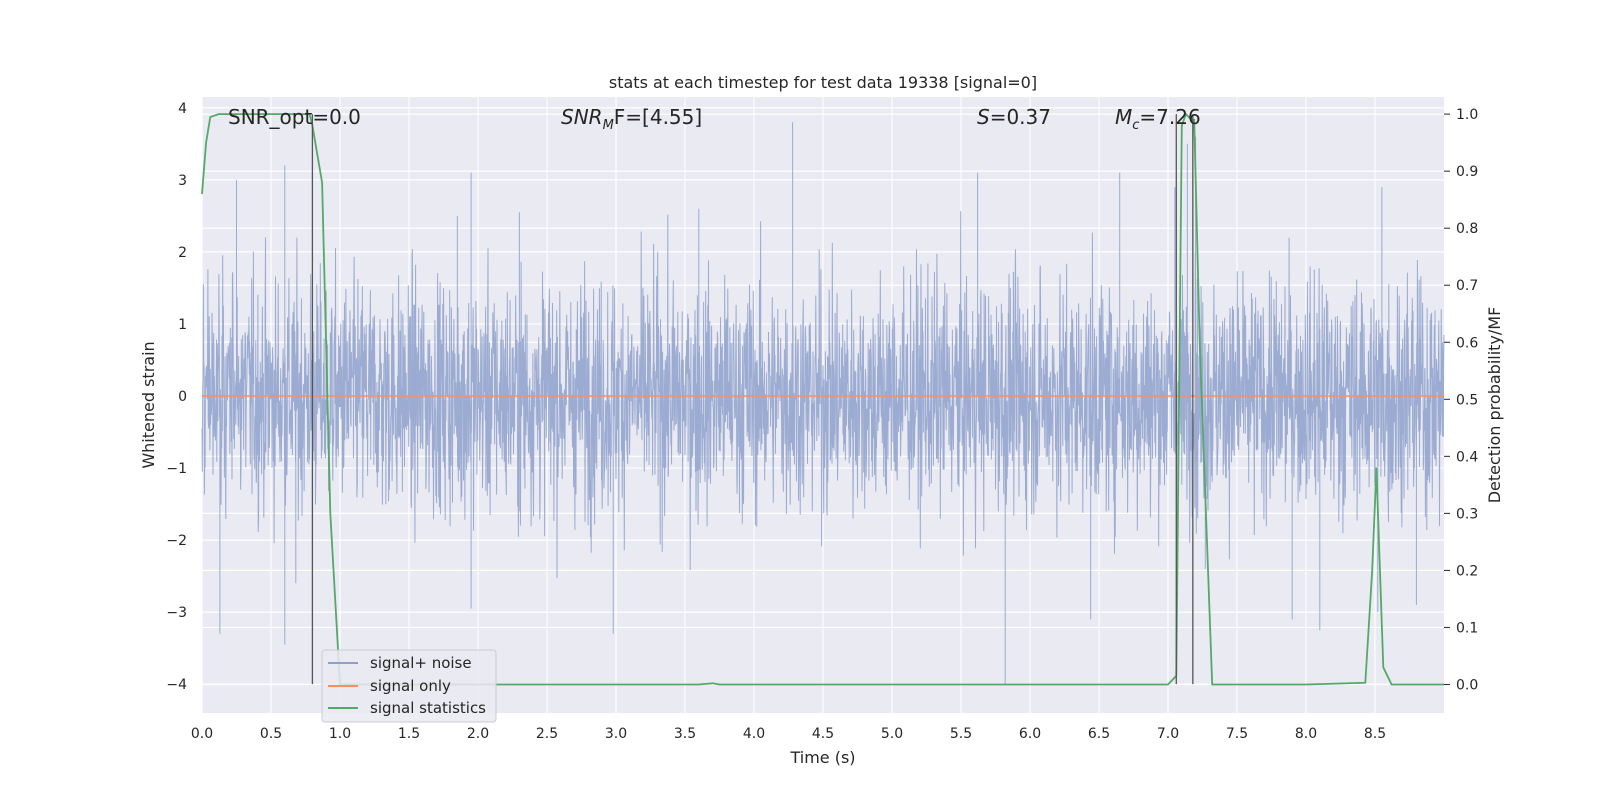  I want to click on annotation-mc: Mc=7.26, so click(1158, 119).